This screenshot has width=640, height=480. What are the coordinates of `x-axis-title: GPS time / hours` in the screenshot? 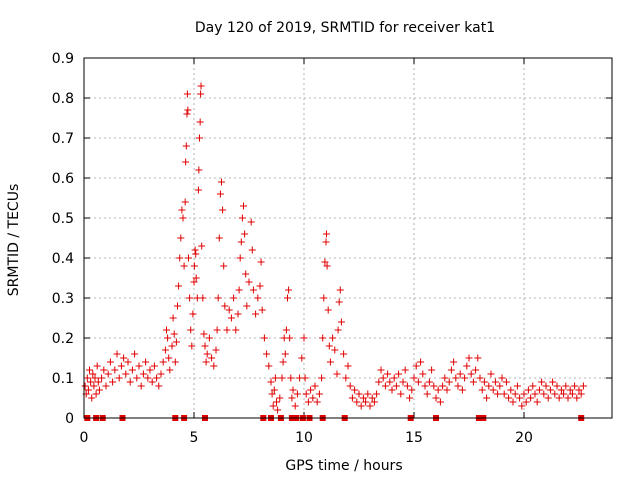 It's located at (343, 466).